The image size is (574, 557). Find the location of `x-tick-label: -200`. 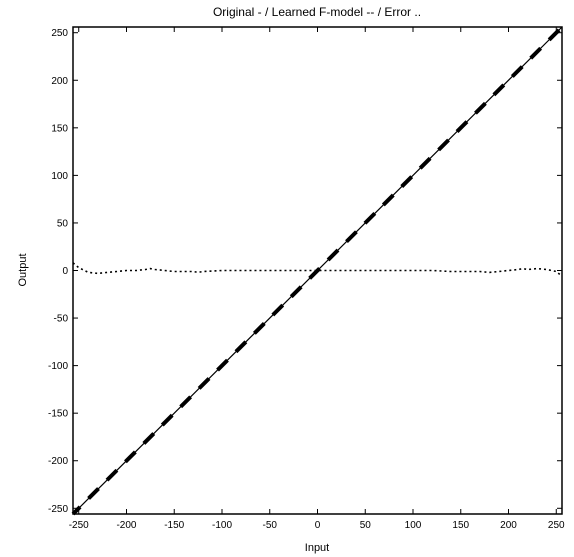

x-tick-label: -200 is located at coordinates (126, 525).